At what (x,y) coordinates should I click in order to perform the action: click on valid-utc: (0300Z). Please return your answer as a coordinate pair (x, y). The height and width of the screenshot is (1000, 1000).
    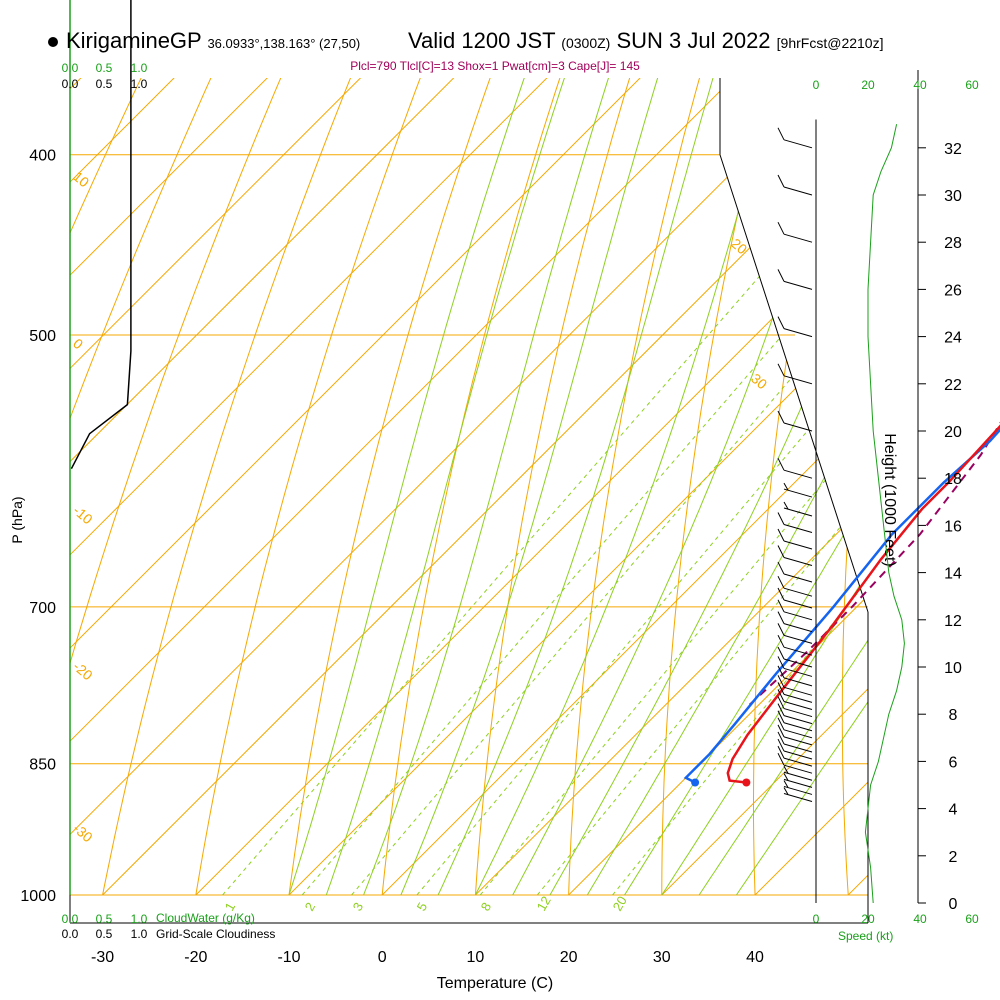
    Looking at the image, I should click on (586, 43).